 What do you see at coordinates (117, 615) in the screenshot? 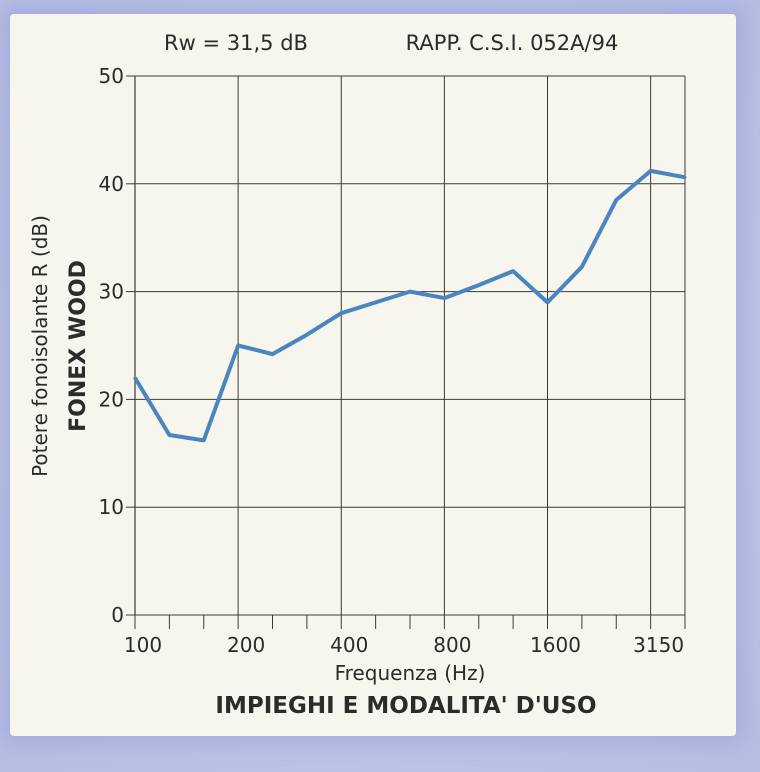
I see `y-tick-label-0: 0` at bounding box center [117, 615].